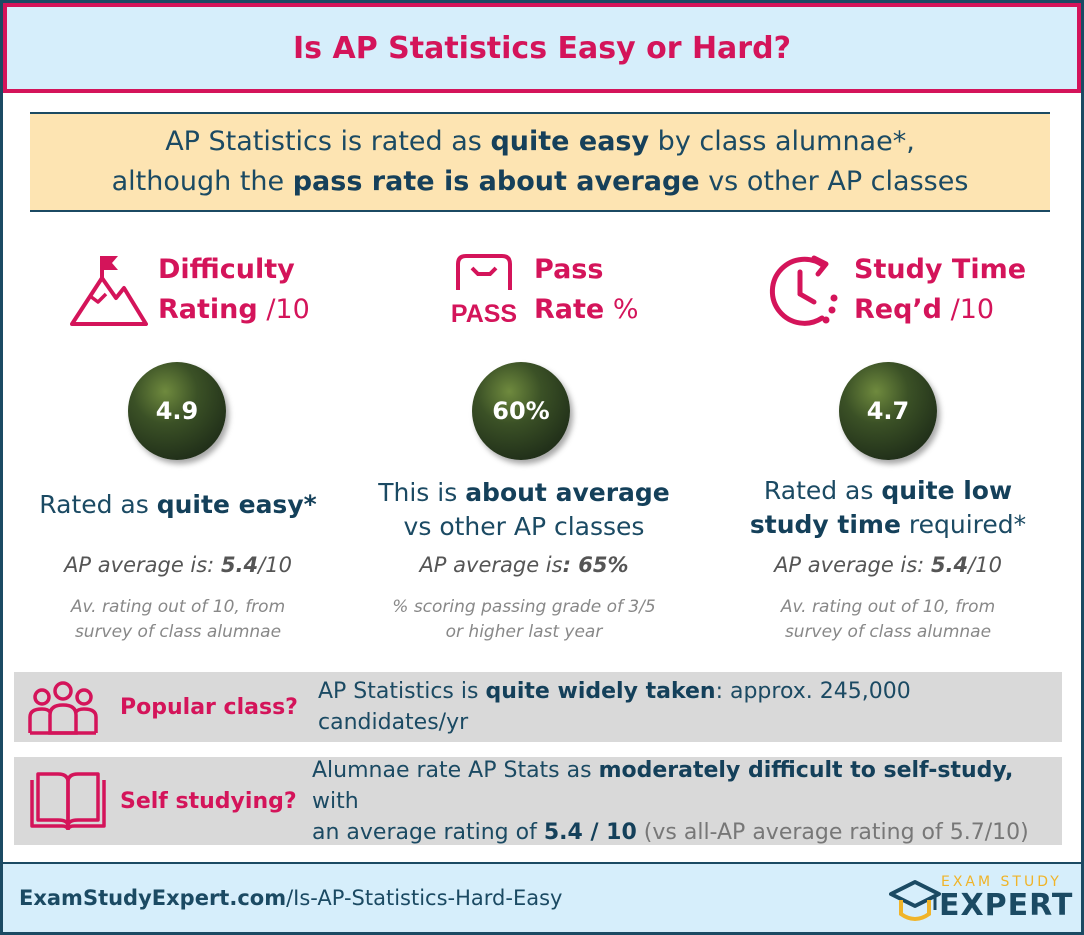 This screenshot has height=935, width=1084. I want to click on svg-text: PASS, so click(484, 314).